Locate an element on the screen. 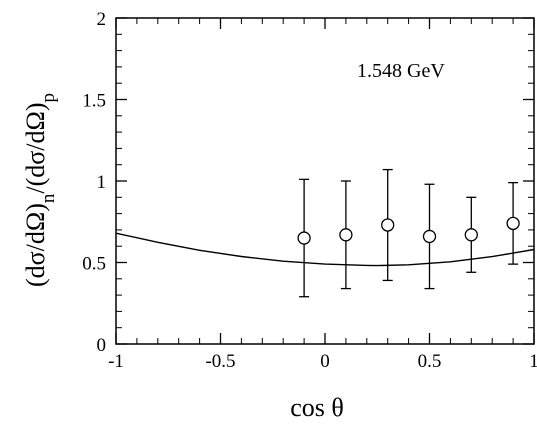 This screenshot has height=426, width=537. y-axis-title-sub2: p is located at coordinates (48, 98).